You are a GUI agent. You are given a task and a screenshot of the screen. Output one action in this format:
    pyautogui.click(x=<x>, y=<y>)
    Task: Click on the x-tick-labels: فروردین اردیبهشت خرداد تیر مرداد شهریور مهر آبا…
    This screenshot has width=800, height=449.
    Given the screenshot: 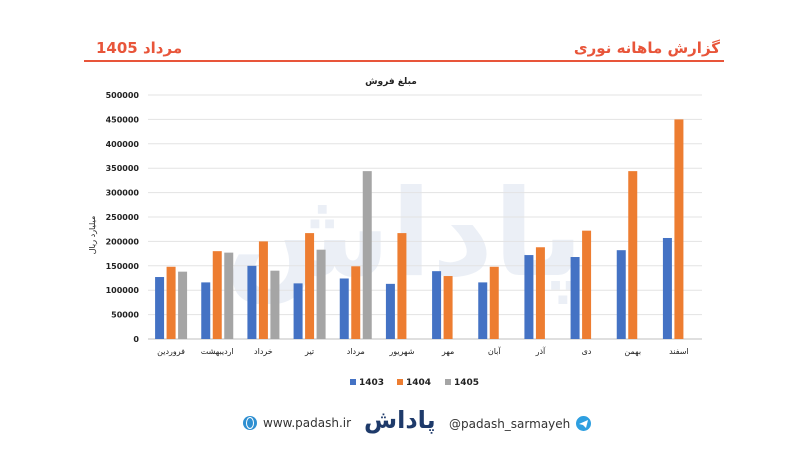 What is the action you would take?
    pyautogui.click(x=423, y=351)
    